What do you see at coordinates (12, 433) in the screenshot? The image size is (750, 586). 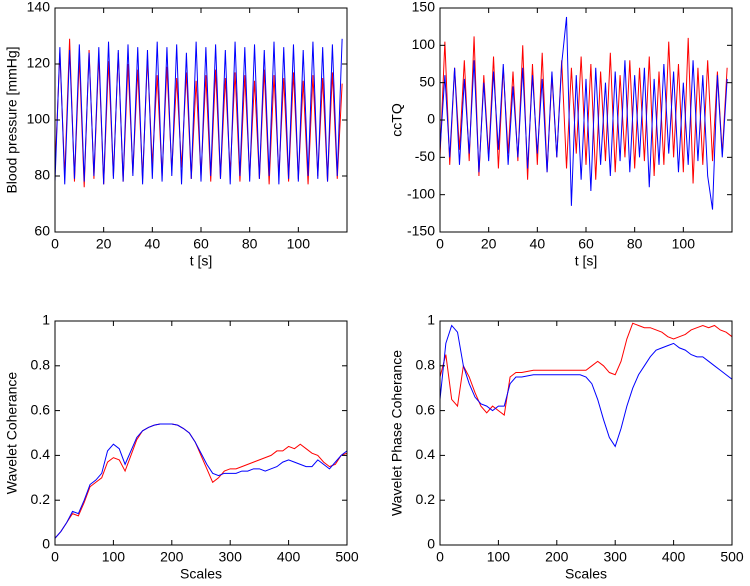 I see `y-axis-label: Wavelet Coherance` at bounding box center [12, 433].